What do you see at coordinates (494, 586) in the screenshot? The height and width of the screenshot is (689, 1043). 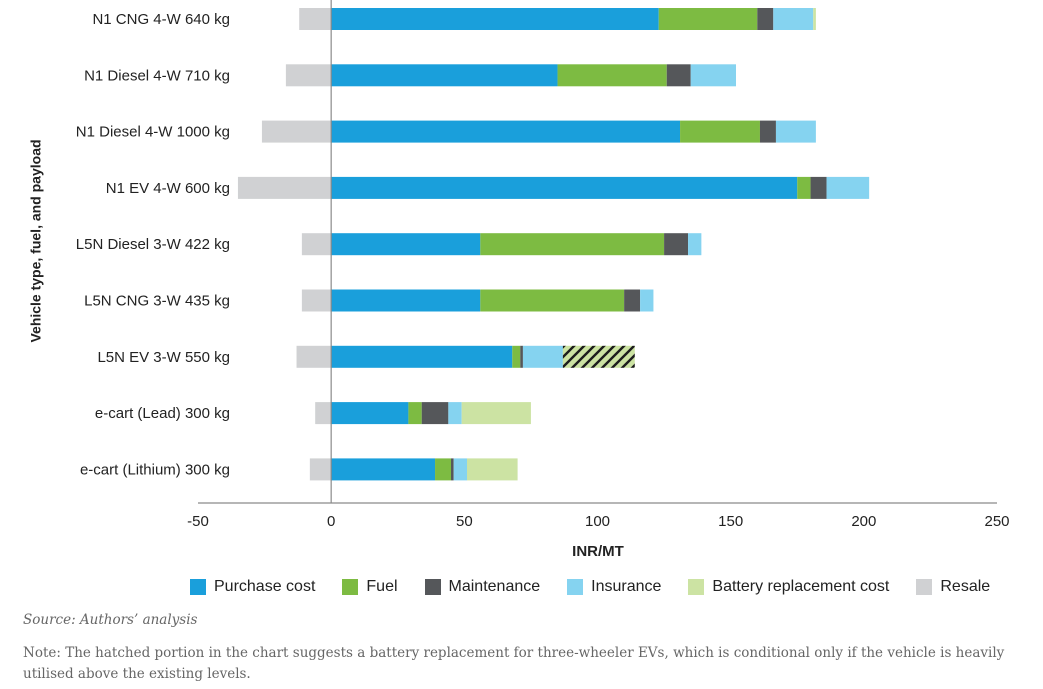 I see `legend-label: Maintenance` at bounding box center [494, 586].